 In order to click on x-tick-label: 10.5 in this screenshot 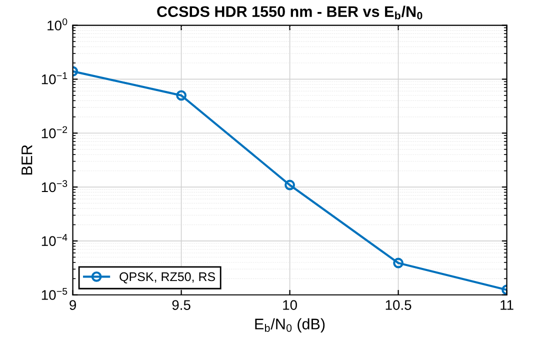, I will do `click(399, 305)`.